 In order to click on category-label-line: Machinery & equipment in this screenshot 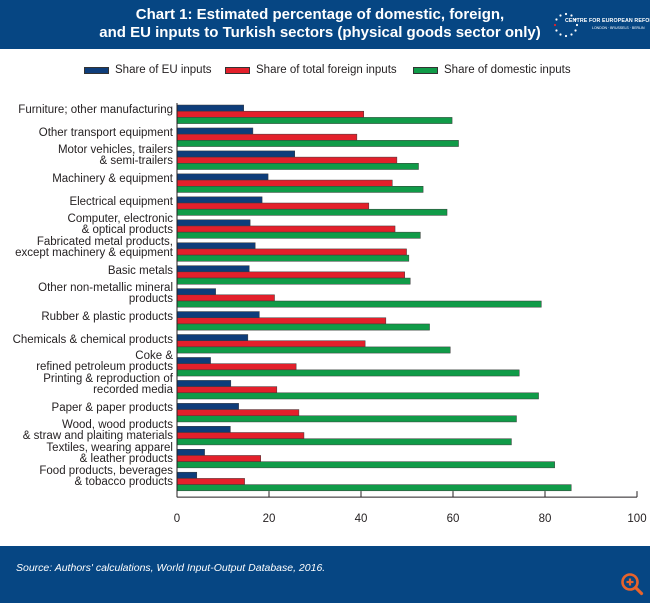, I will do `click(112, 178)`.